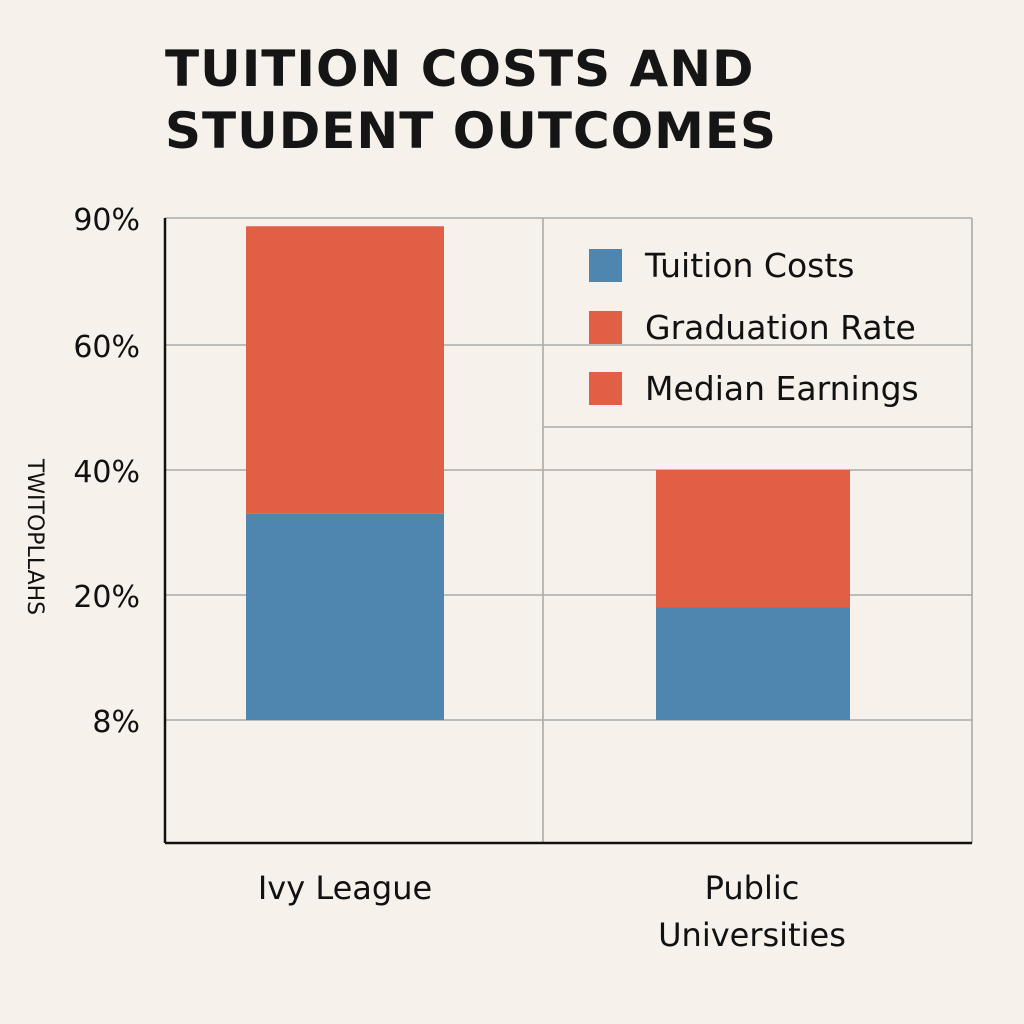 The width and height of the screenshot is (1024, 1024). Describe the element at coordinates (752, 888) in the screenshot. I see `x-category-label: Public` at that location.